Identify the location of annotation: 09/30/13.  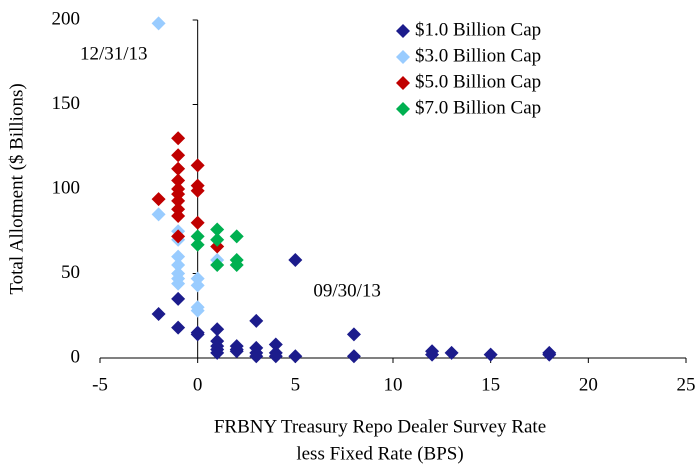
(347, 290).